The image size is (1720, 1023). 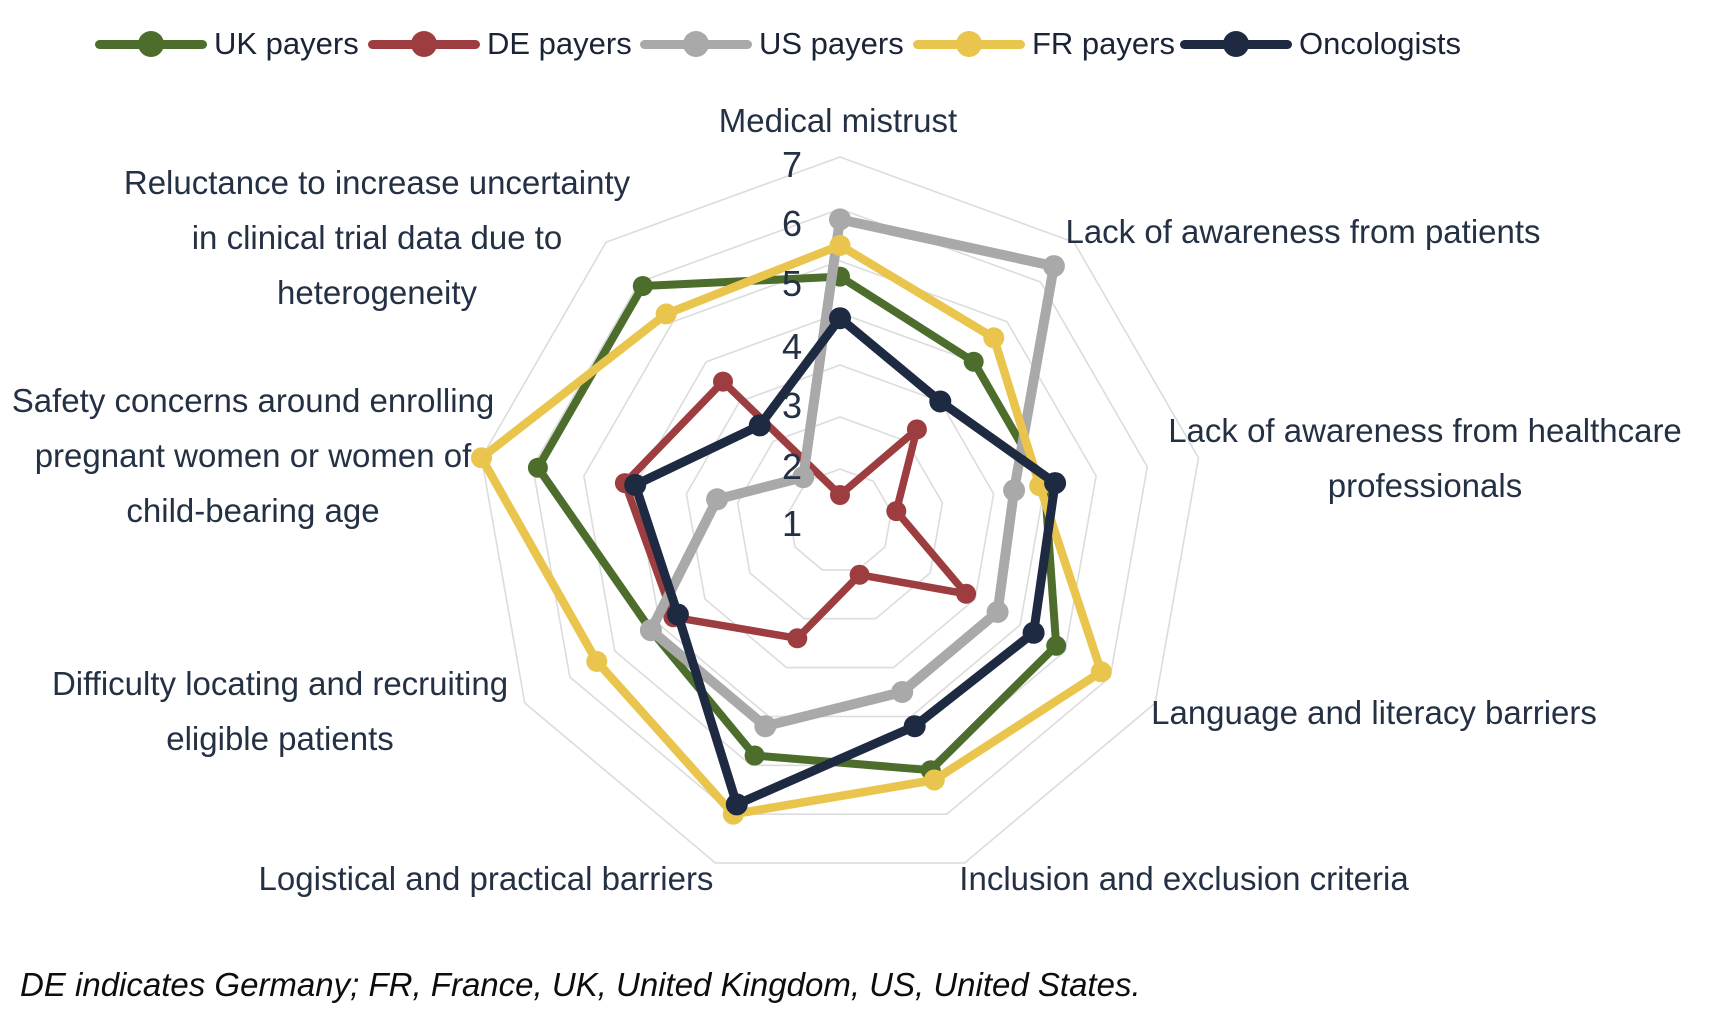 I want to click on legend-label: FR payers, so click(x=1103, y=43).